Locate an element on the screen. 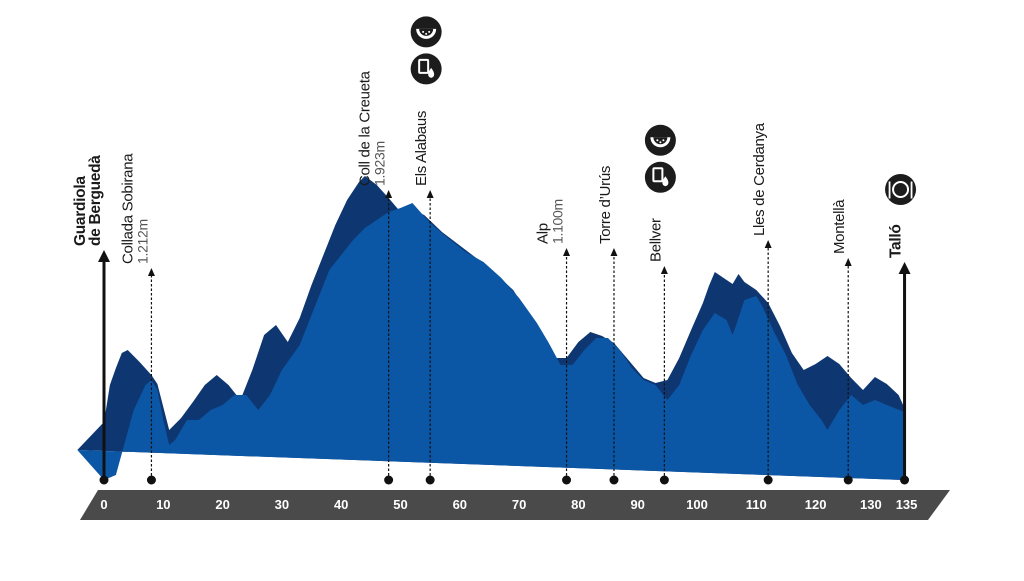  waypoint-marker: Bellver is located at coordinates (660, 304).